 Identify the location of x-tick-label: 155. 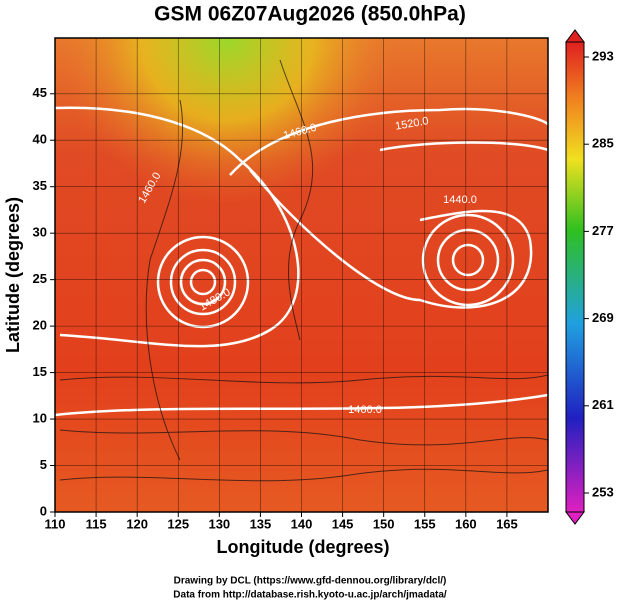
(425, 523).